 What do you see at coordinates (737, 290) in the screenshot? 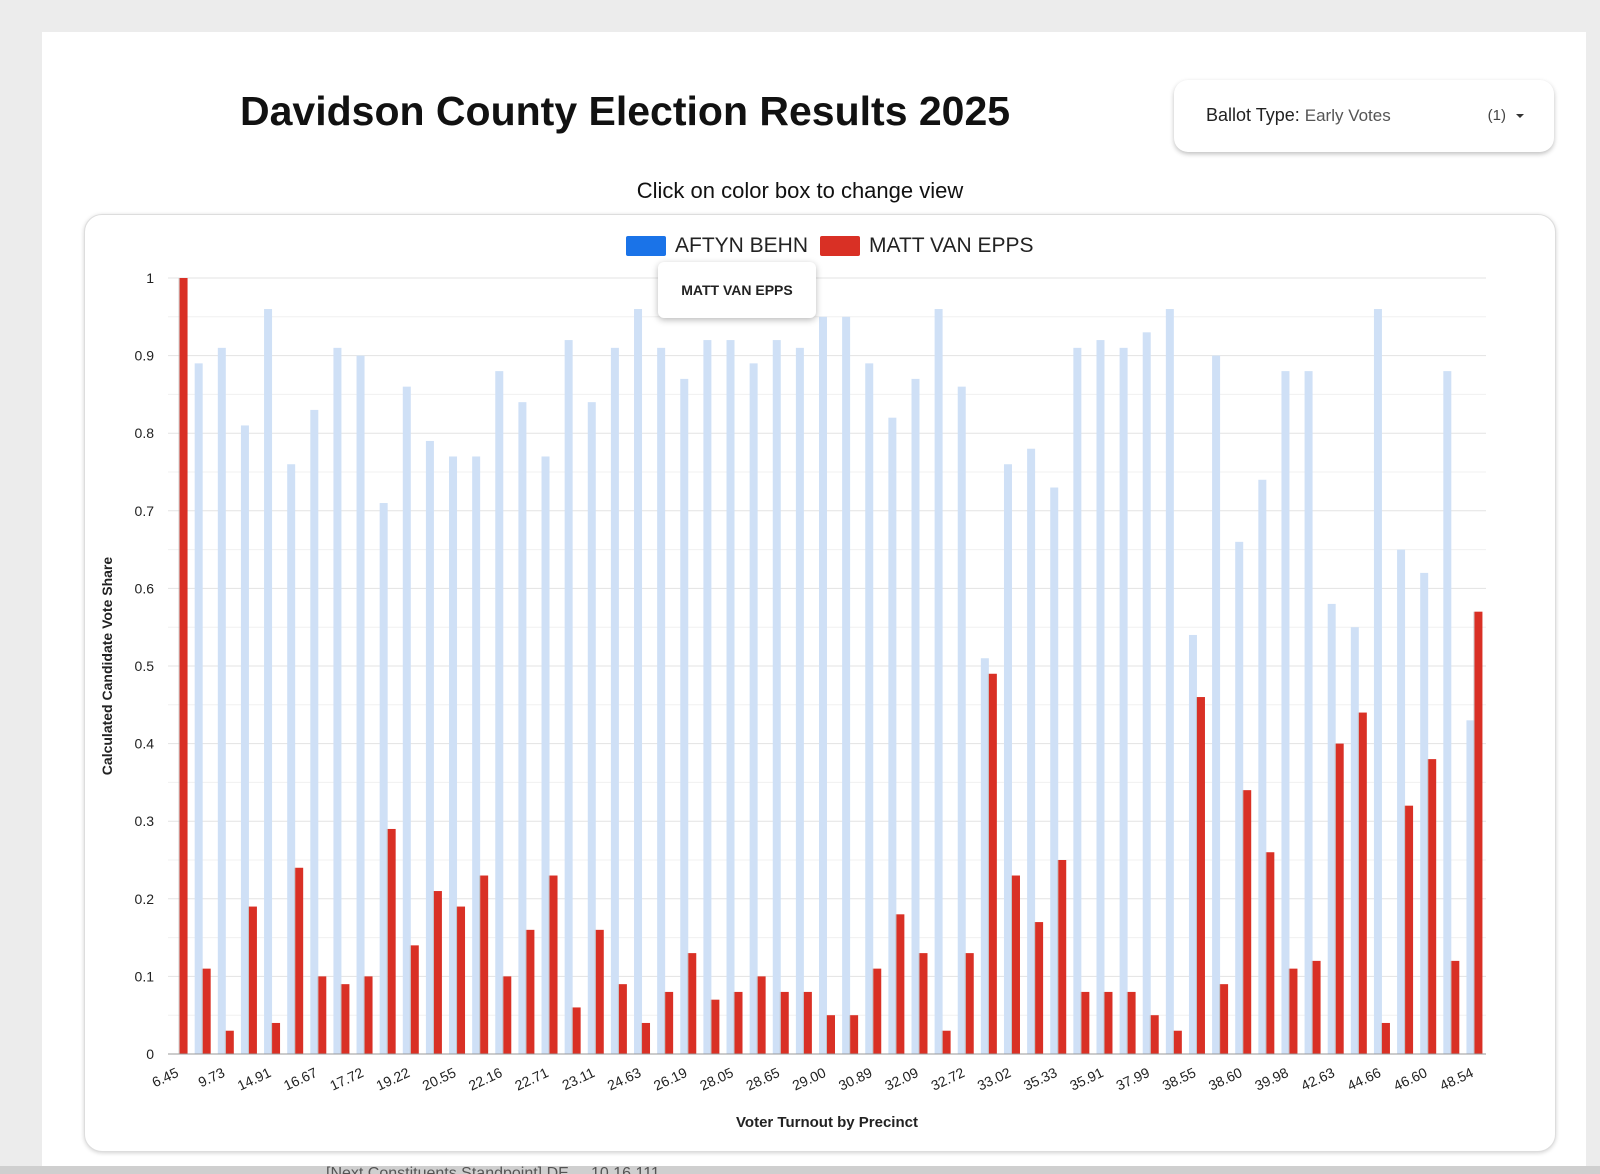
I see `chart-tooltip: MATT VAN EPPS` at bounding box center [737, 290].